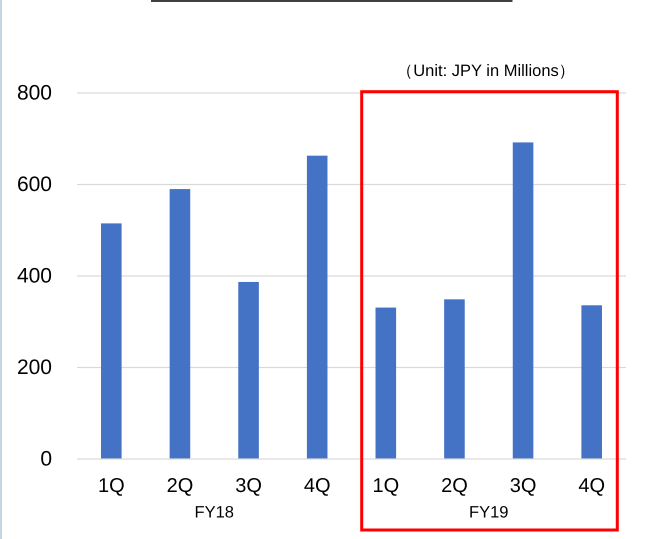  Describe the element at coordinates (34, 276) in the screenshot. I see `y-tick-label: 400` at that location.